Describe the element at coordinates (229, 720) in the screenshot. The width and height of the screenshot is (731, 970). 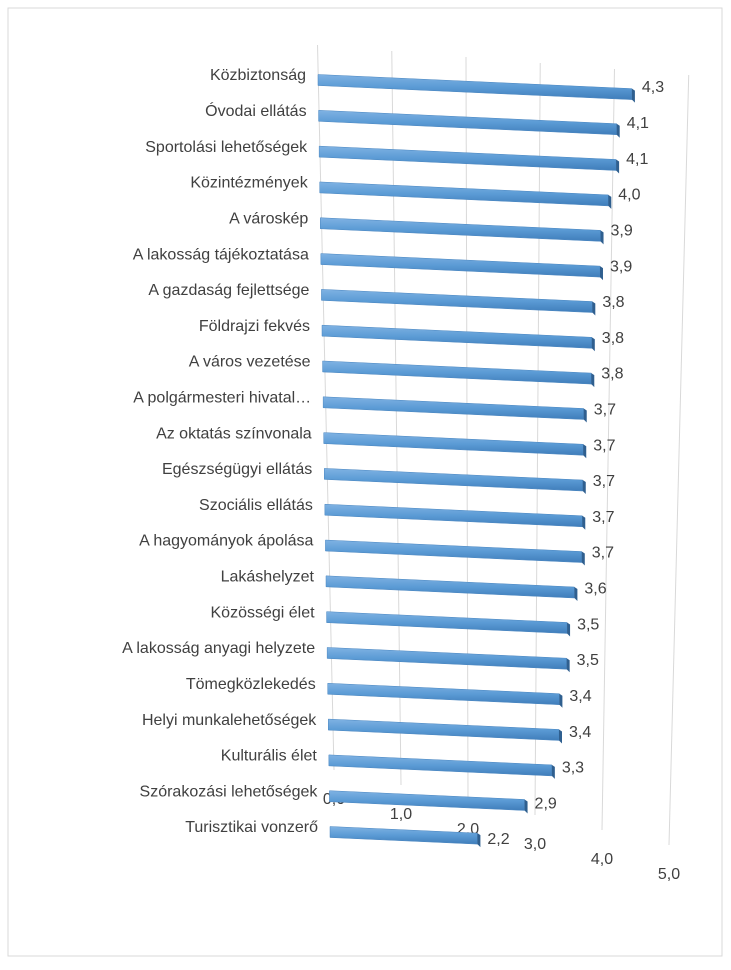
I see `category-label: Helyi munkalehetőségek` at that location.